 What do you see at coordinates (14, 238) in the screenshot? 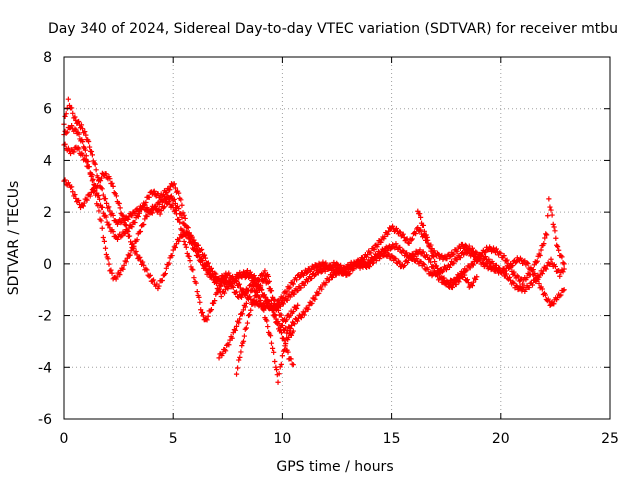
I see `y-axis-label: SDTVAR / TECUs` at bounding box center [14, 238].